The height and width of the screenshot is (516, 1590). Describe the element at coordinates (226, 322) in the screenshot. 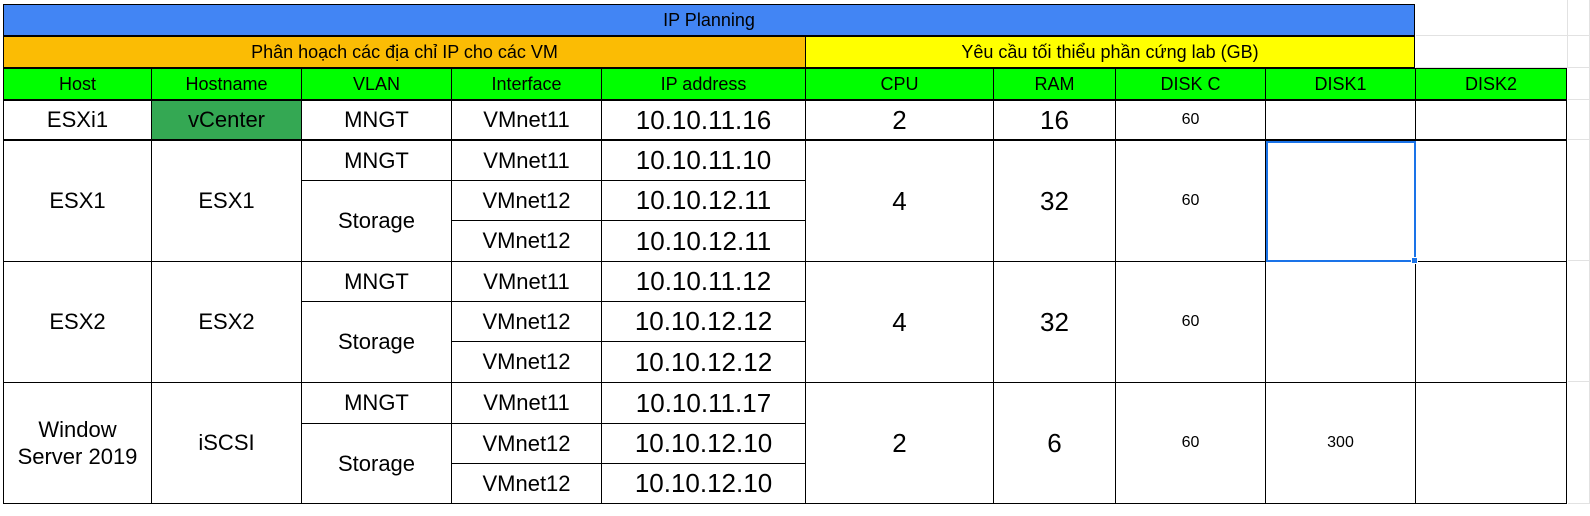

I see `cell-hostname: ESX2` at that location.